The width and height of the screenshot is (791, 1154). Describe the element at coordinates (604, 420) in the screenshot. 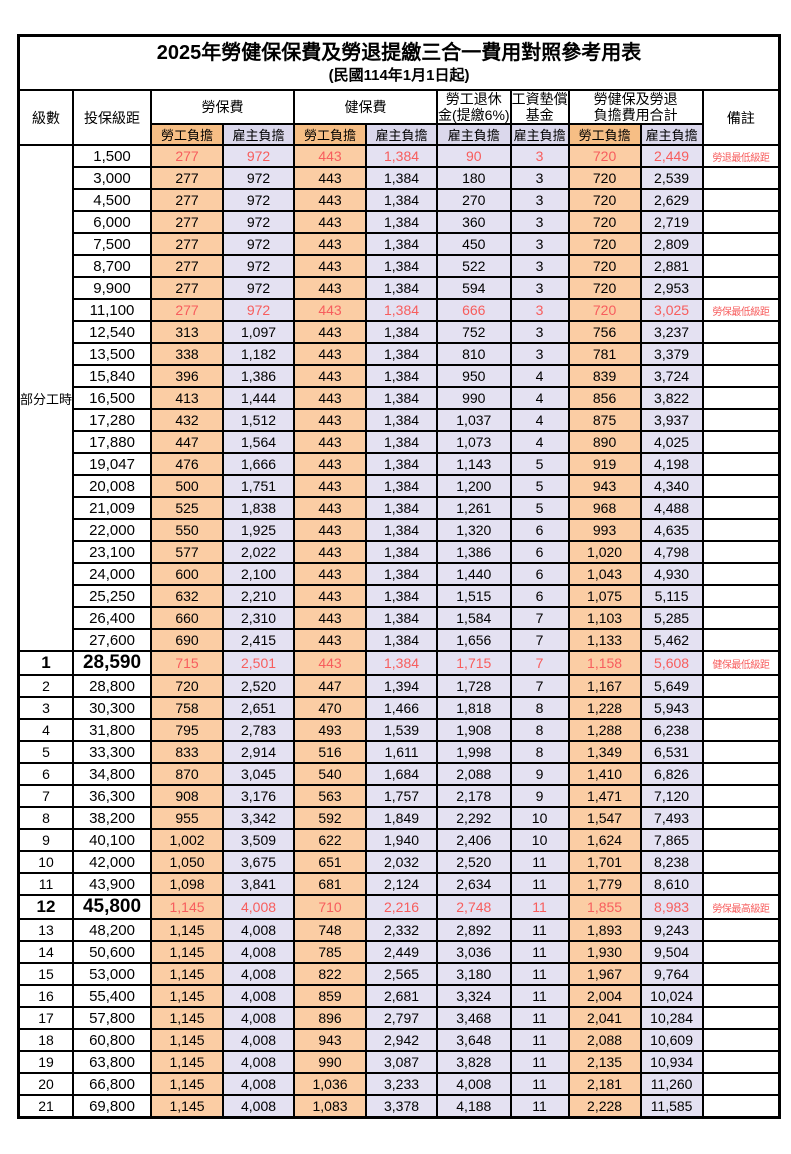

I see `cell-total-worker: 875` at that location.